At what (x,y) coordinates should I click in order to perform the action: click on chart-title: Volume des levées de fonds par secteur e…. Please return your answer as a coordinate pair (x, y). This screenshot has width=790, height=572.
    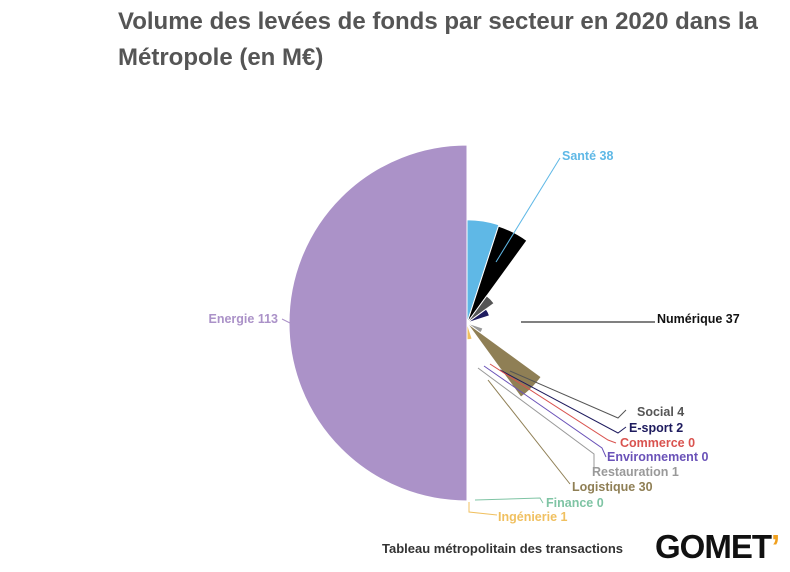
    Looking at the image, I should click on (438, 39).